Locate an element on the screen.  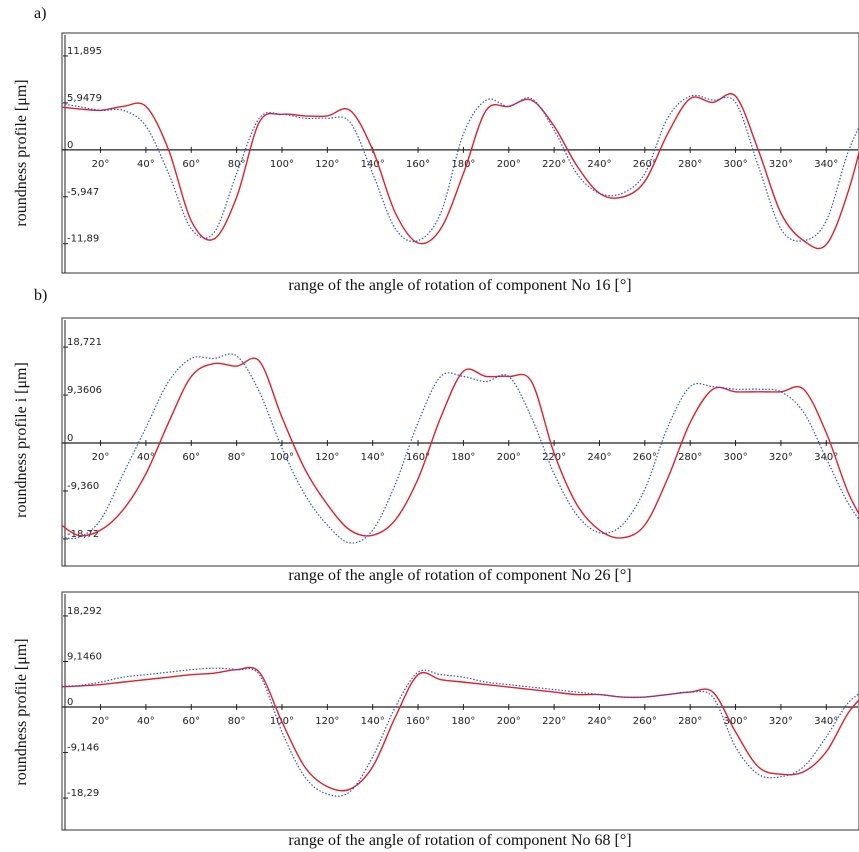
y-tick-label: -18,29 is located at coordinates (83, 793).